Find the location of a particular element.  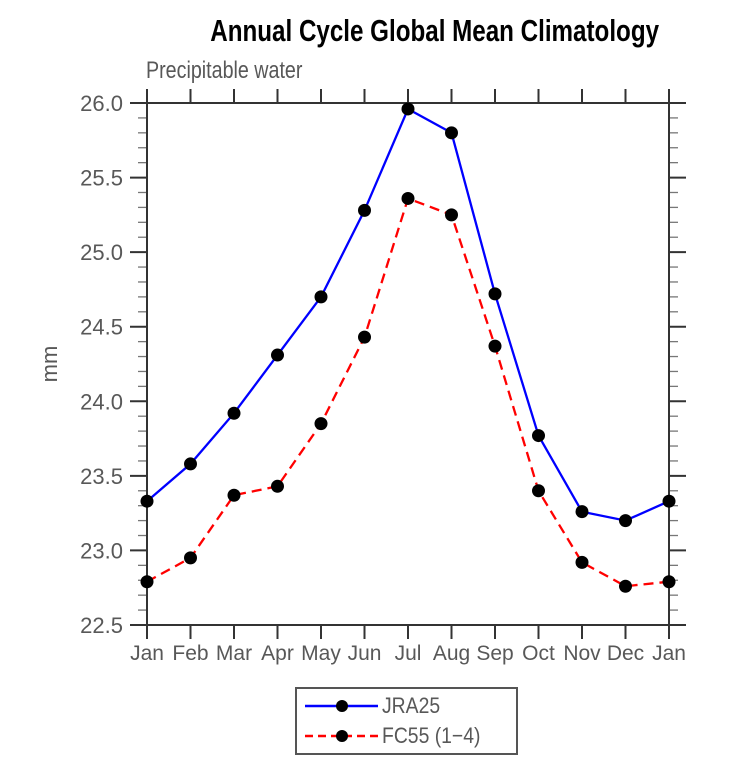

y-tick-label: 23.0 is located at coordinates (101, 550).